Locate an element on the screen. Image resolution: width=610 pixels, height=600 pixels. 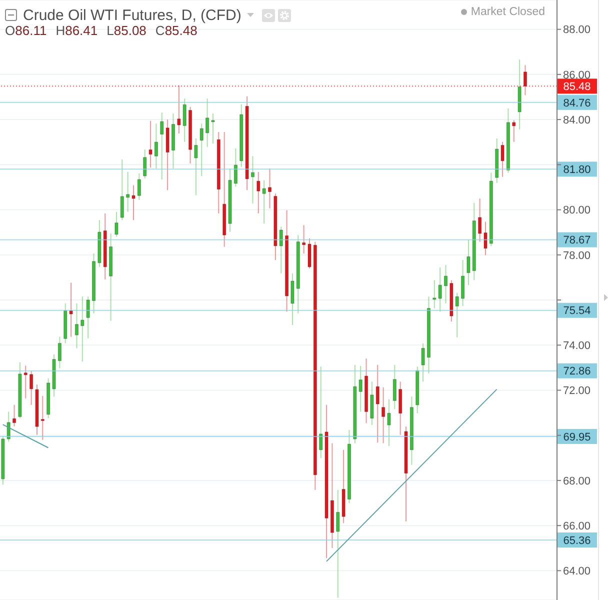
ref-line-label: 65.36 is located at coordinates (577, 540).